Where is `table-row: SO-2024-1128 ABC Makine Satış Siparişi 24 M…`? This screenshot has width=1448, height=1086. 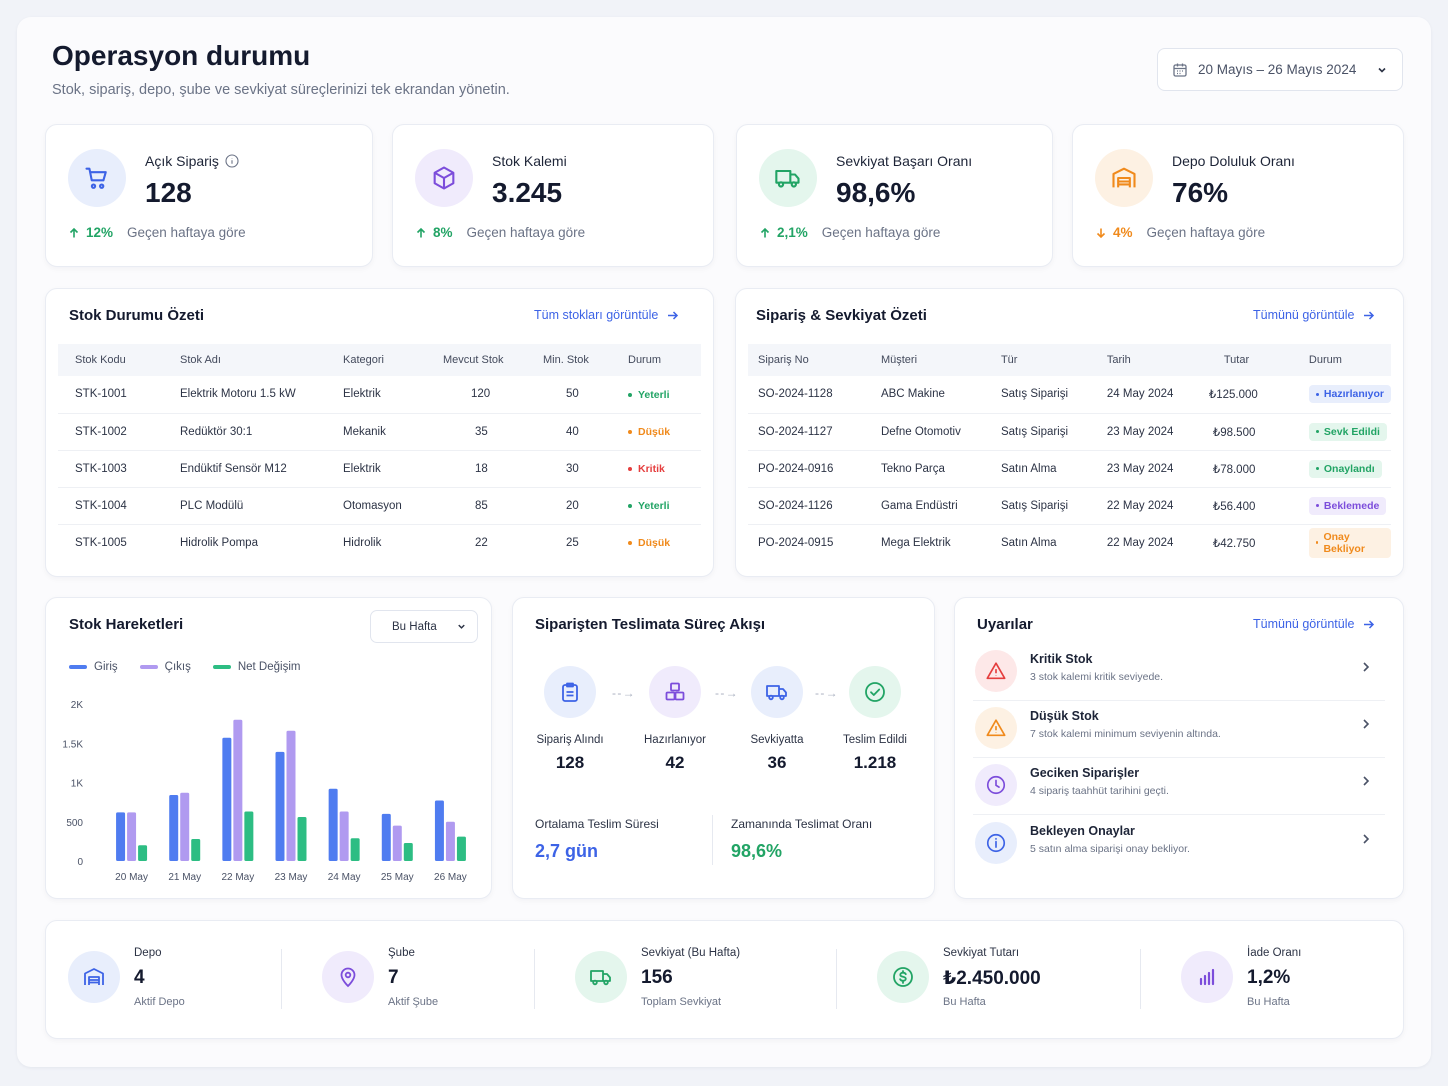 table-row: SO-2024-1128 ABC Makine Satış Siparişi 24 M… is located at coordinates (1069, 395).